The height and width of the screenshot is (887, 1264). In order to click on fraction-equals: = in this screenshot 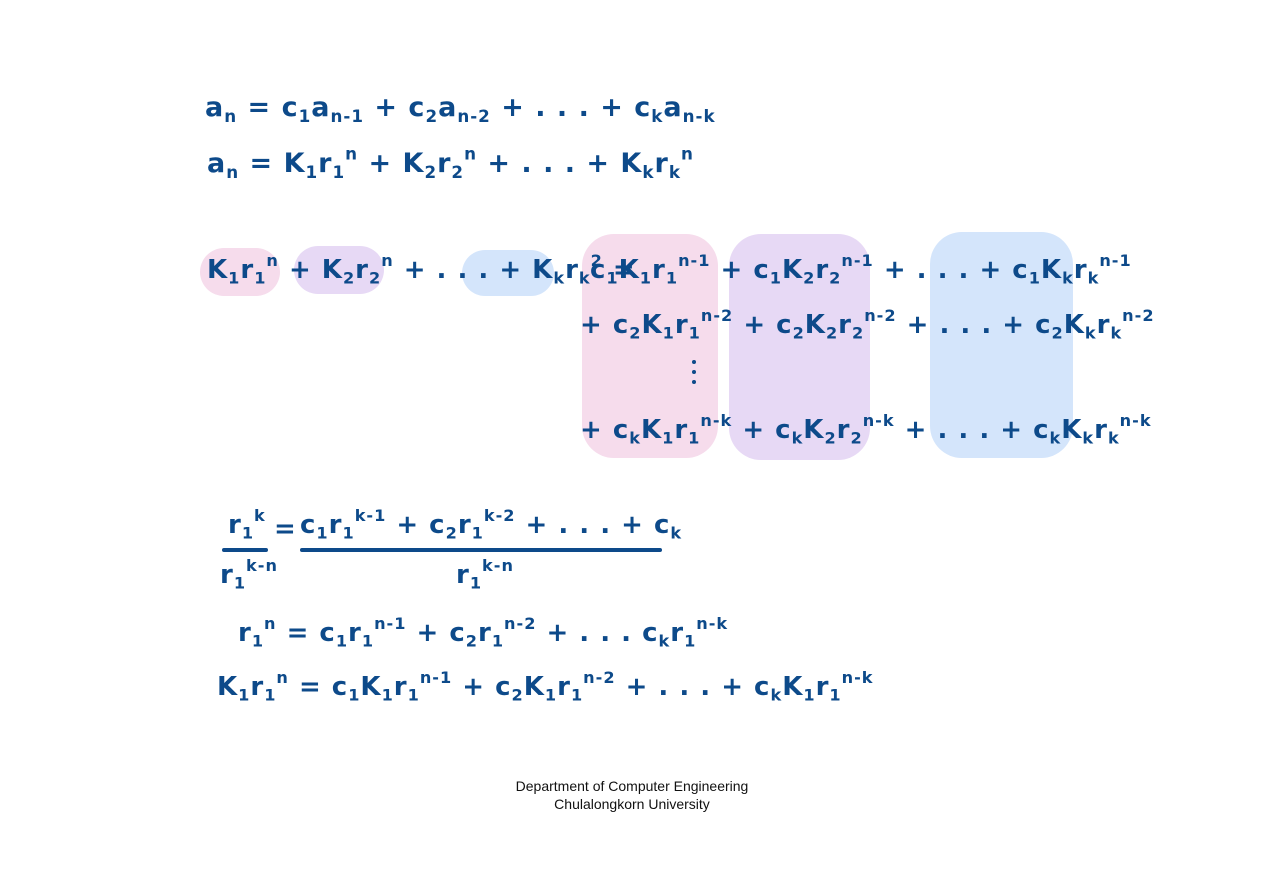, I will do `click(285, 529)`.